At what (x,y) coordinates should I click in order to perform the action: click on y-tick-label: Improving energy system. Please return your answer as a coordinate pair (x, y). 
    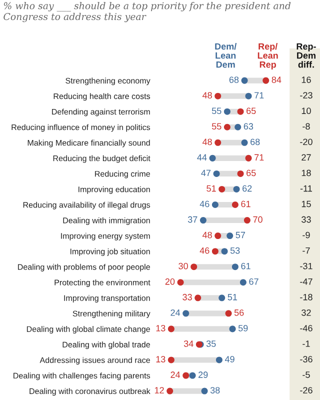
    Looking at the image, I should click on (105, 236).